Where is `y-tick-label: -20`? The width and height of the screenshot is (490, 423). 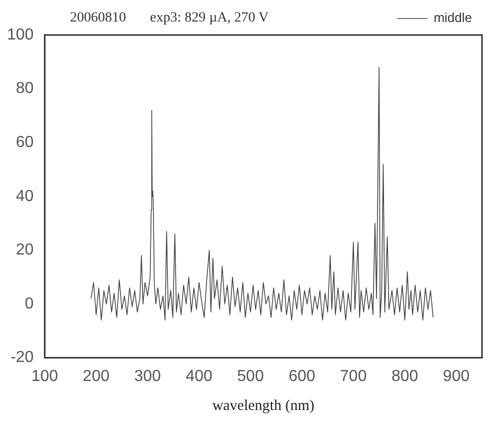 y-tick-label: -20 is located at coordinates (22, 357).